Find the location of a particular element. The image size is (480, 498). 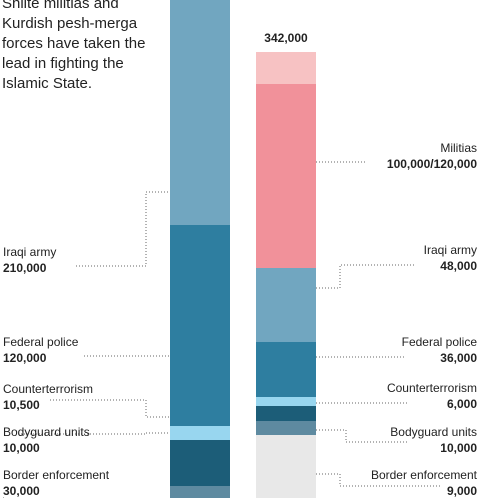

bar-2-segment-counterterrorism is located at coordinates (286, 413).